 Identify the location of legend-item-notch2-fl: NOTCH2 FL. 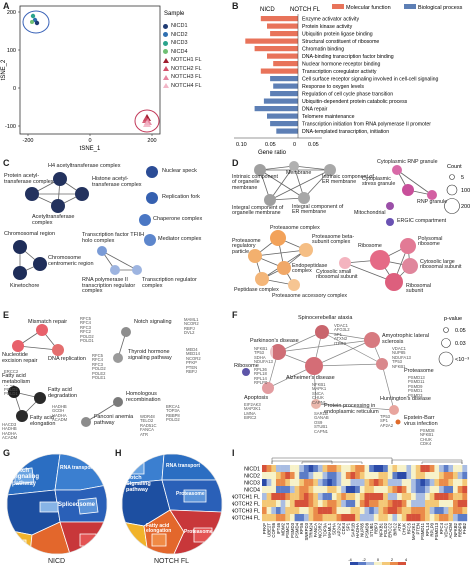
(182, 69).